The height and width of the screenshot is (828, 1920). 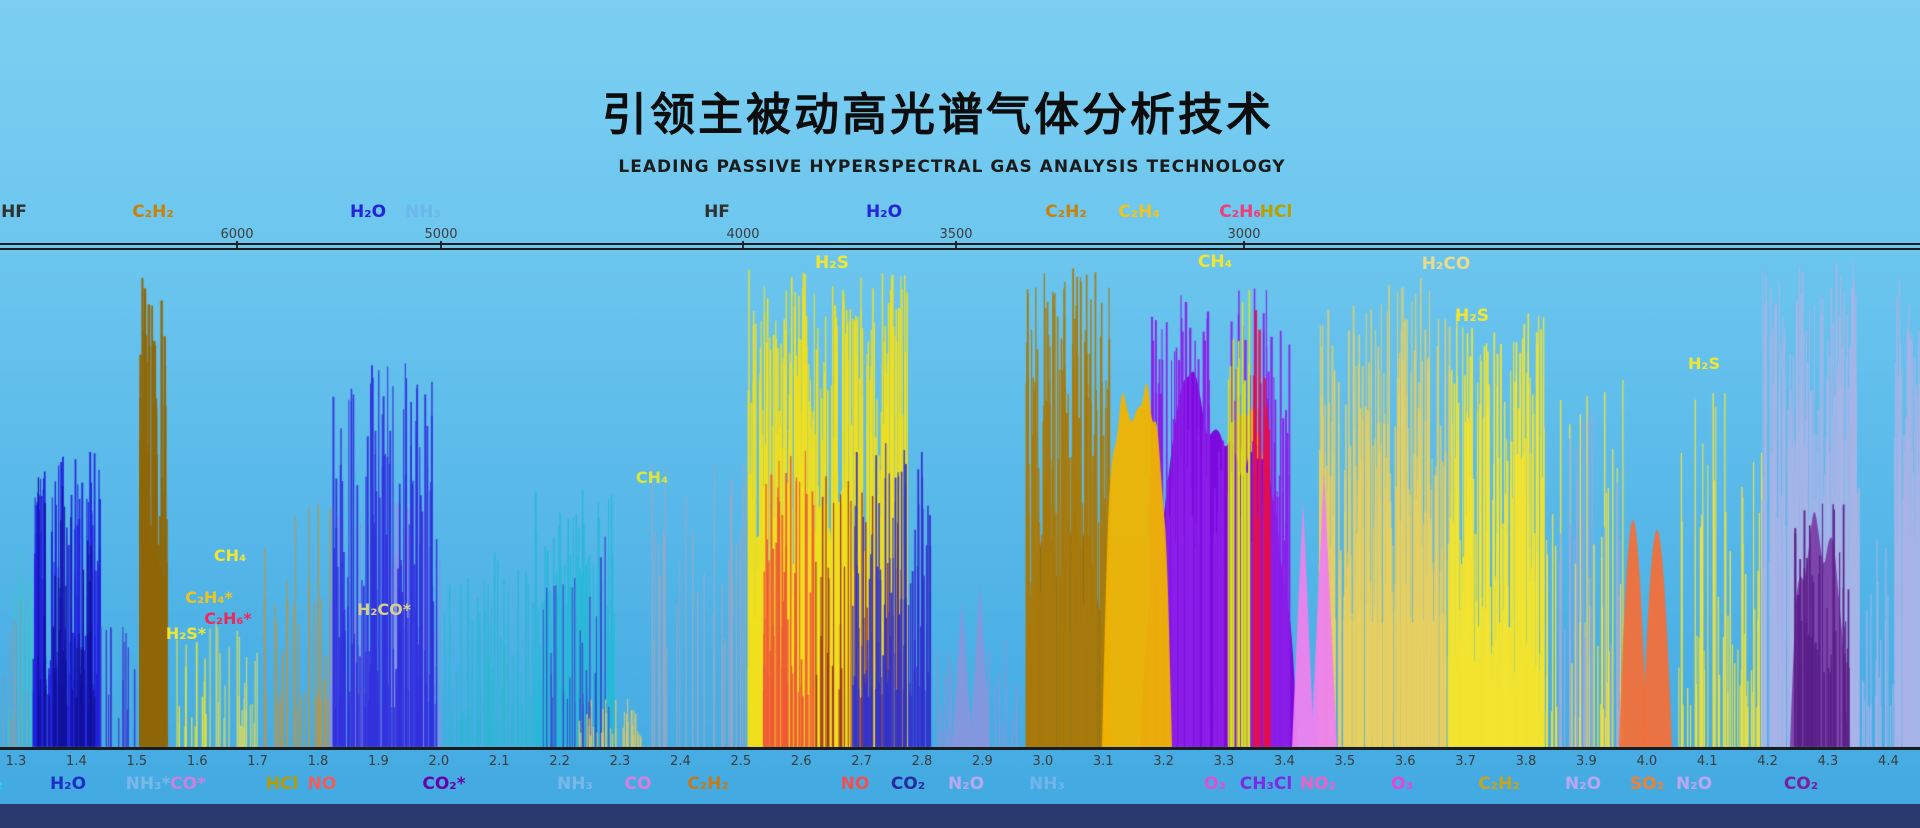 What do you see at coordinates (1465, 761) in the screenshot?
I see `wavelength-tick-label: 3.7` at bounding box center [1465, 761].